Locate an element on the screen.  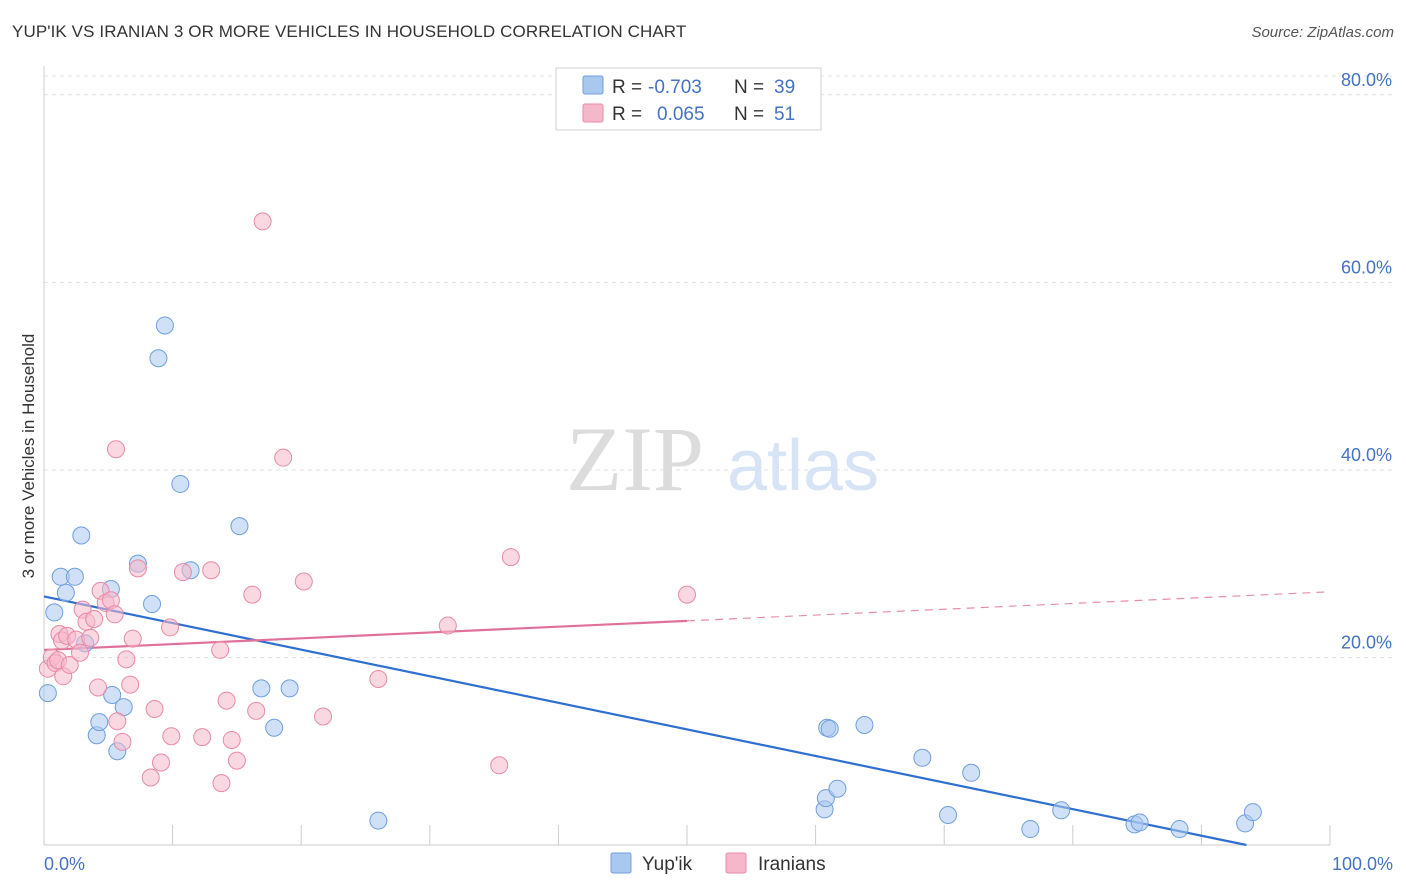
legend-swatch-yupik is located at coordinates (593, 85).